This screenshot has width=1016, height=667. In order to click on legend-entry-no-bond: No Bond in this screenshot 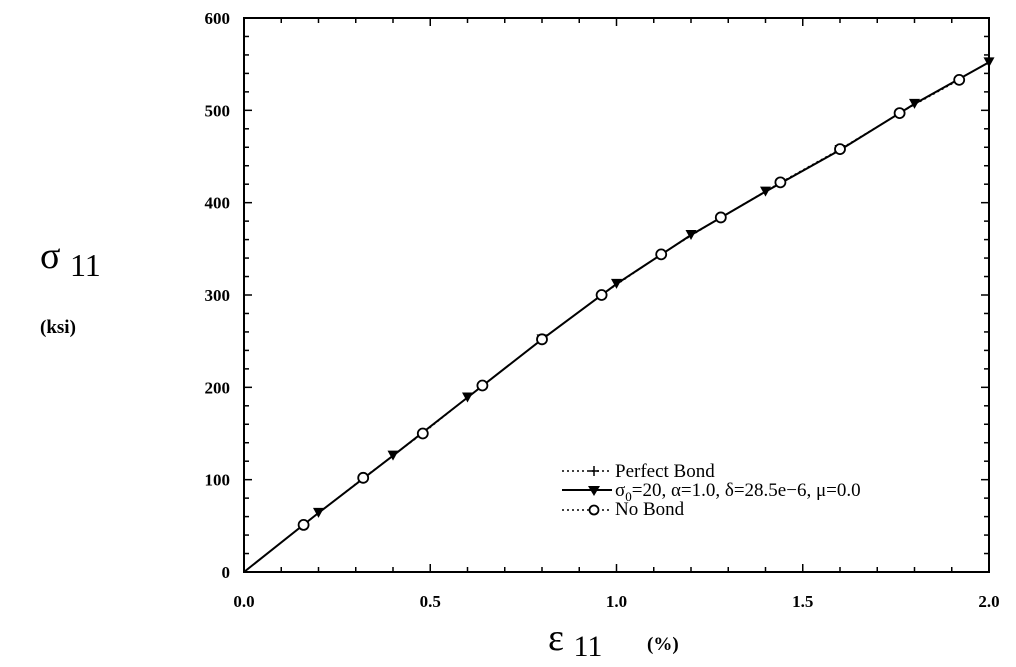, I will do `click(623, 509)`.